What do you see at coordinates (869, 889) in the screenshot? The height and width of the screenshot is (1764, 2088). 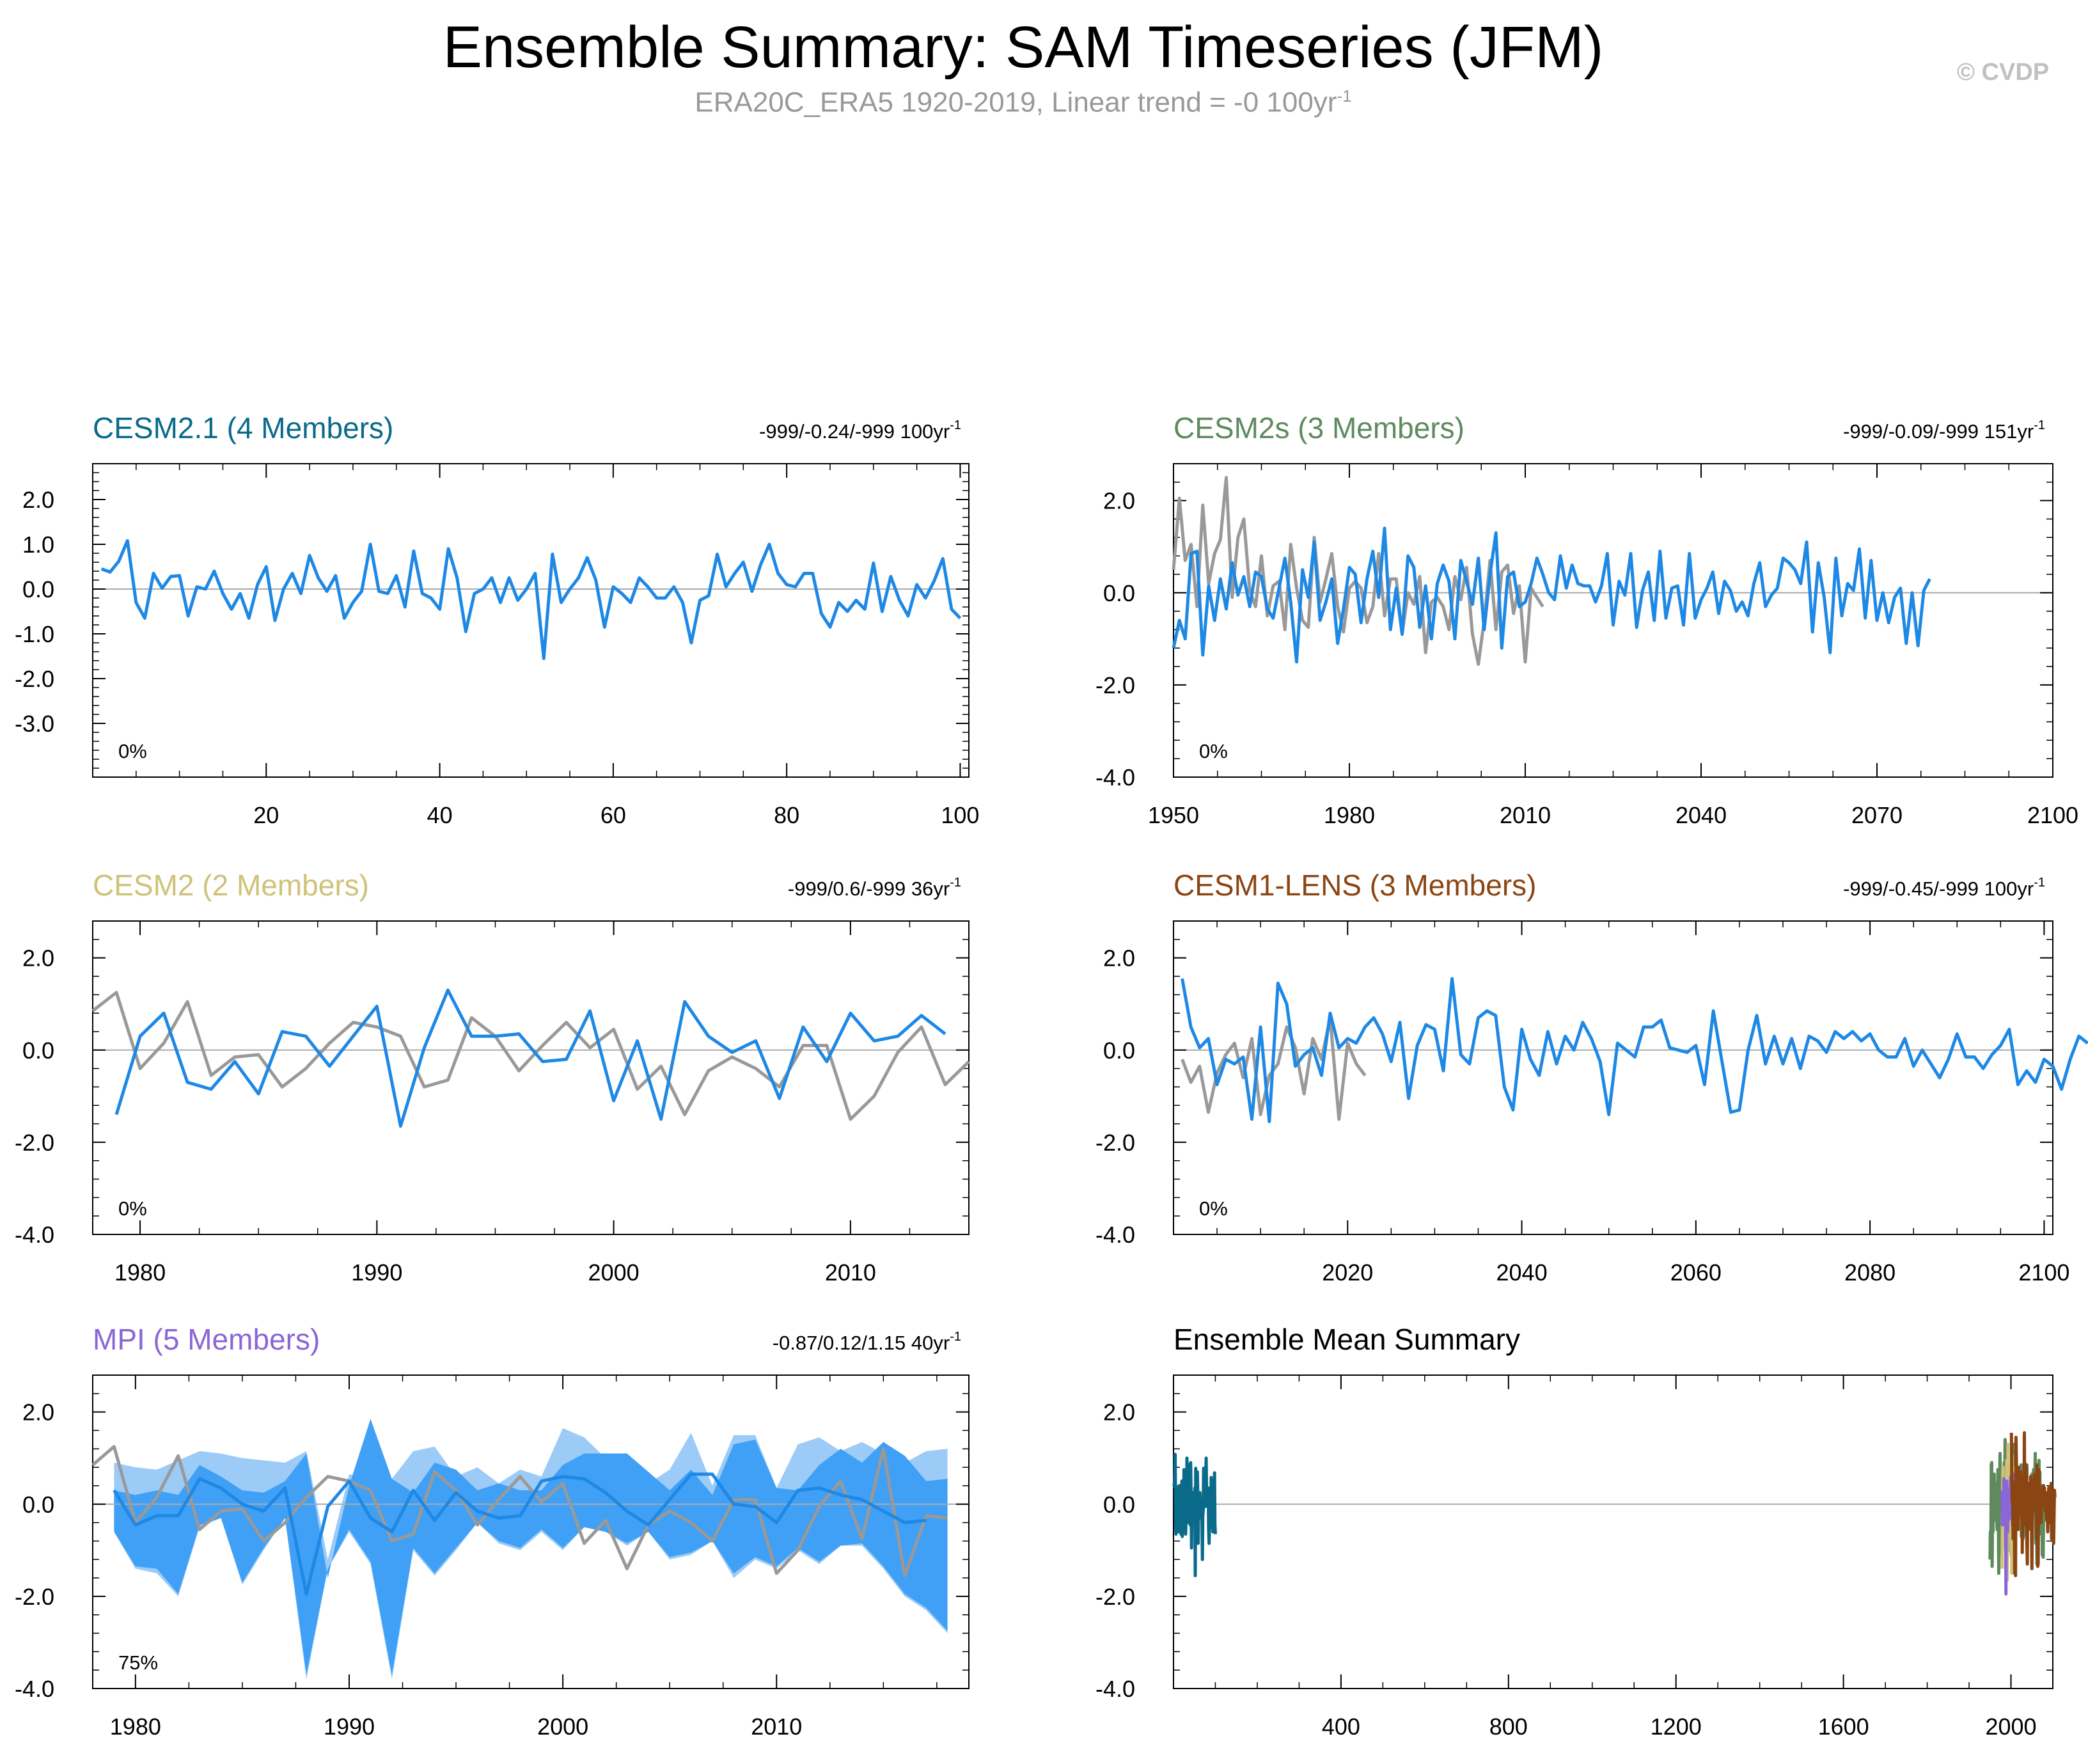 I see `panel-stats-text: -999/0.6/-999 36yr` at bounding box center [869, 889].